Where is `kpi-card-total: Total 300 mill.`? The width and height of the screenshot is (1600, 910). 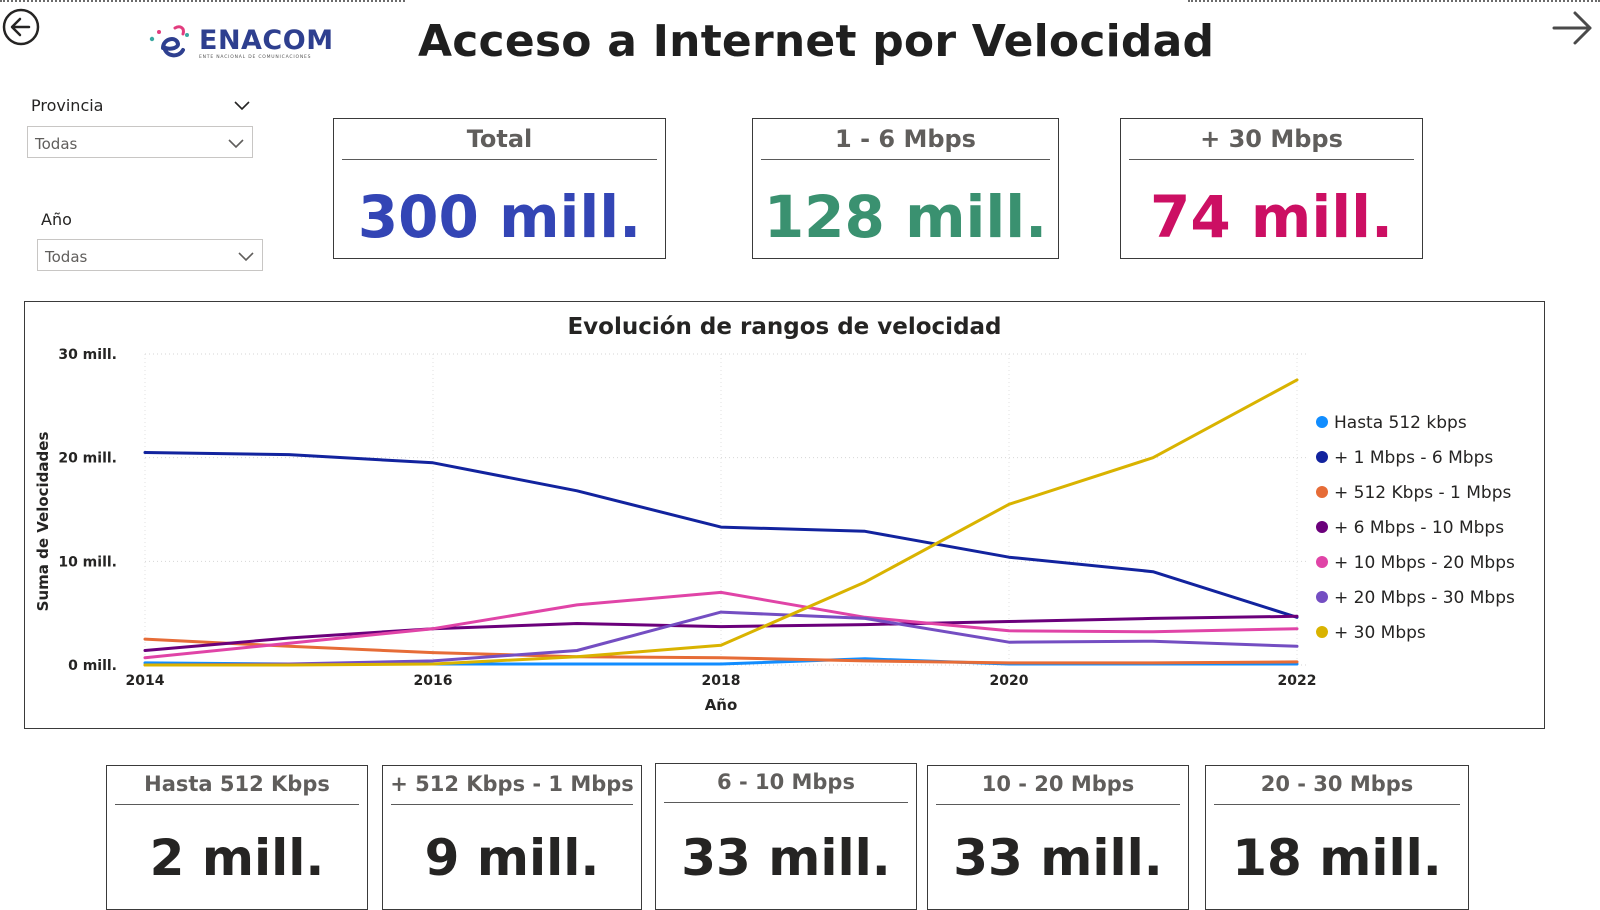 kpi-card-total: Total 300 mill. is located at coordinates (499, 188).